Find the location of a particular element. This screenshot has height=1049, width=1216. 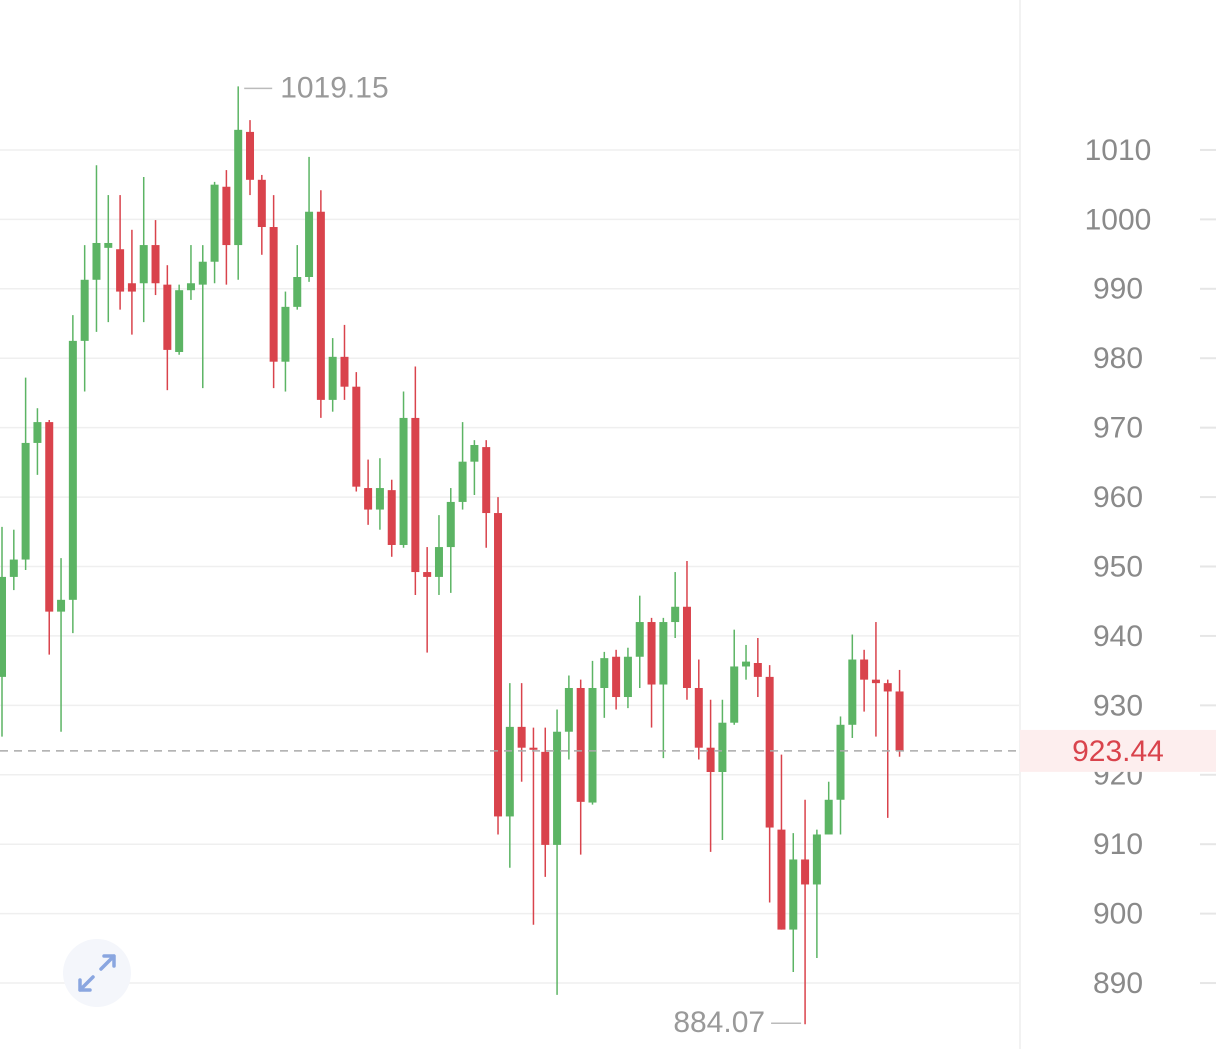

high-label: 1019.15 is located at coordinates (334, 87).